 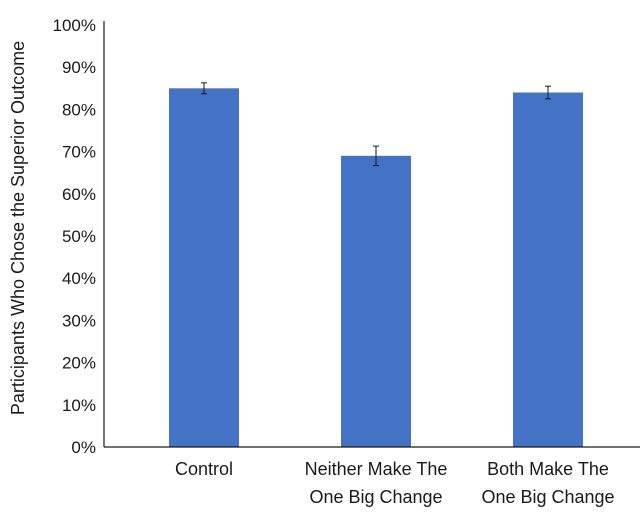 I want to click on y-tick-label: 10%, so click(x=79, y=405).